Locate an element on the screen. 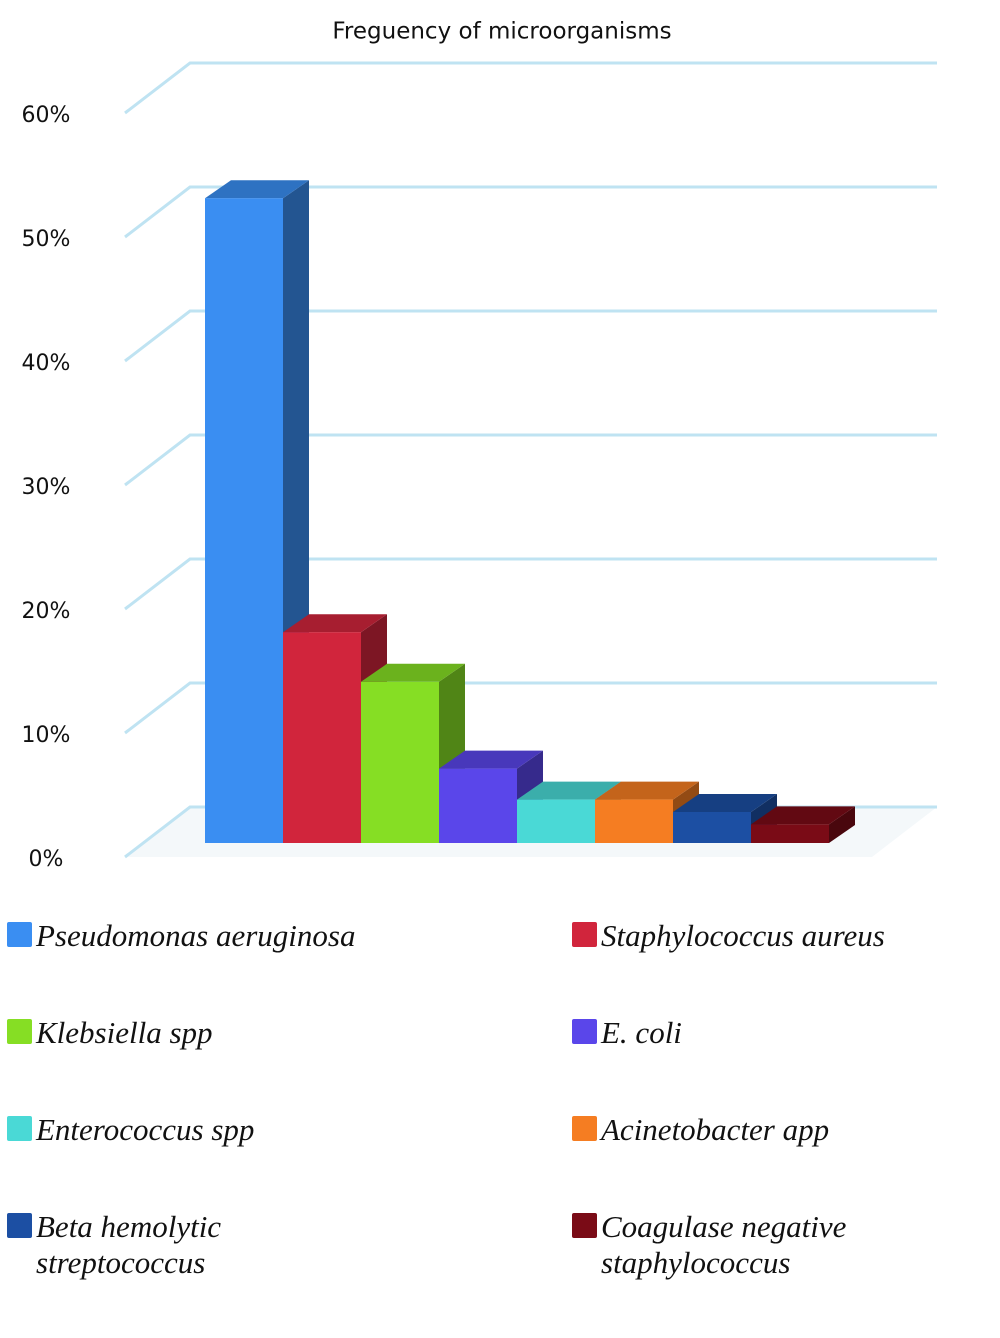  legend-item: Acinetobacter app is located at coordinates (700, 1130).